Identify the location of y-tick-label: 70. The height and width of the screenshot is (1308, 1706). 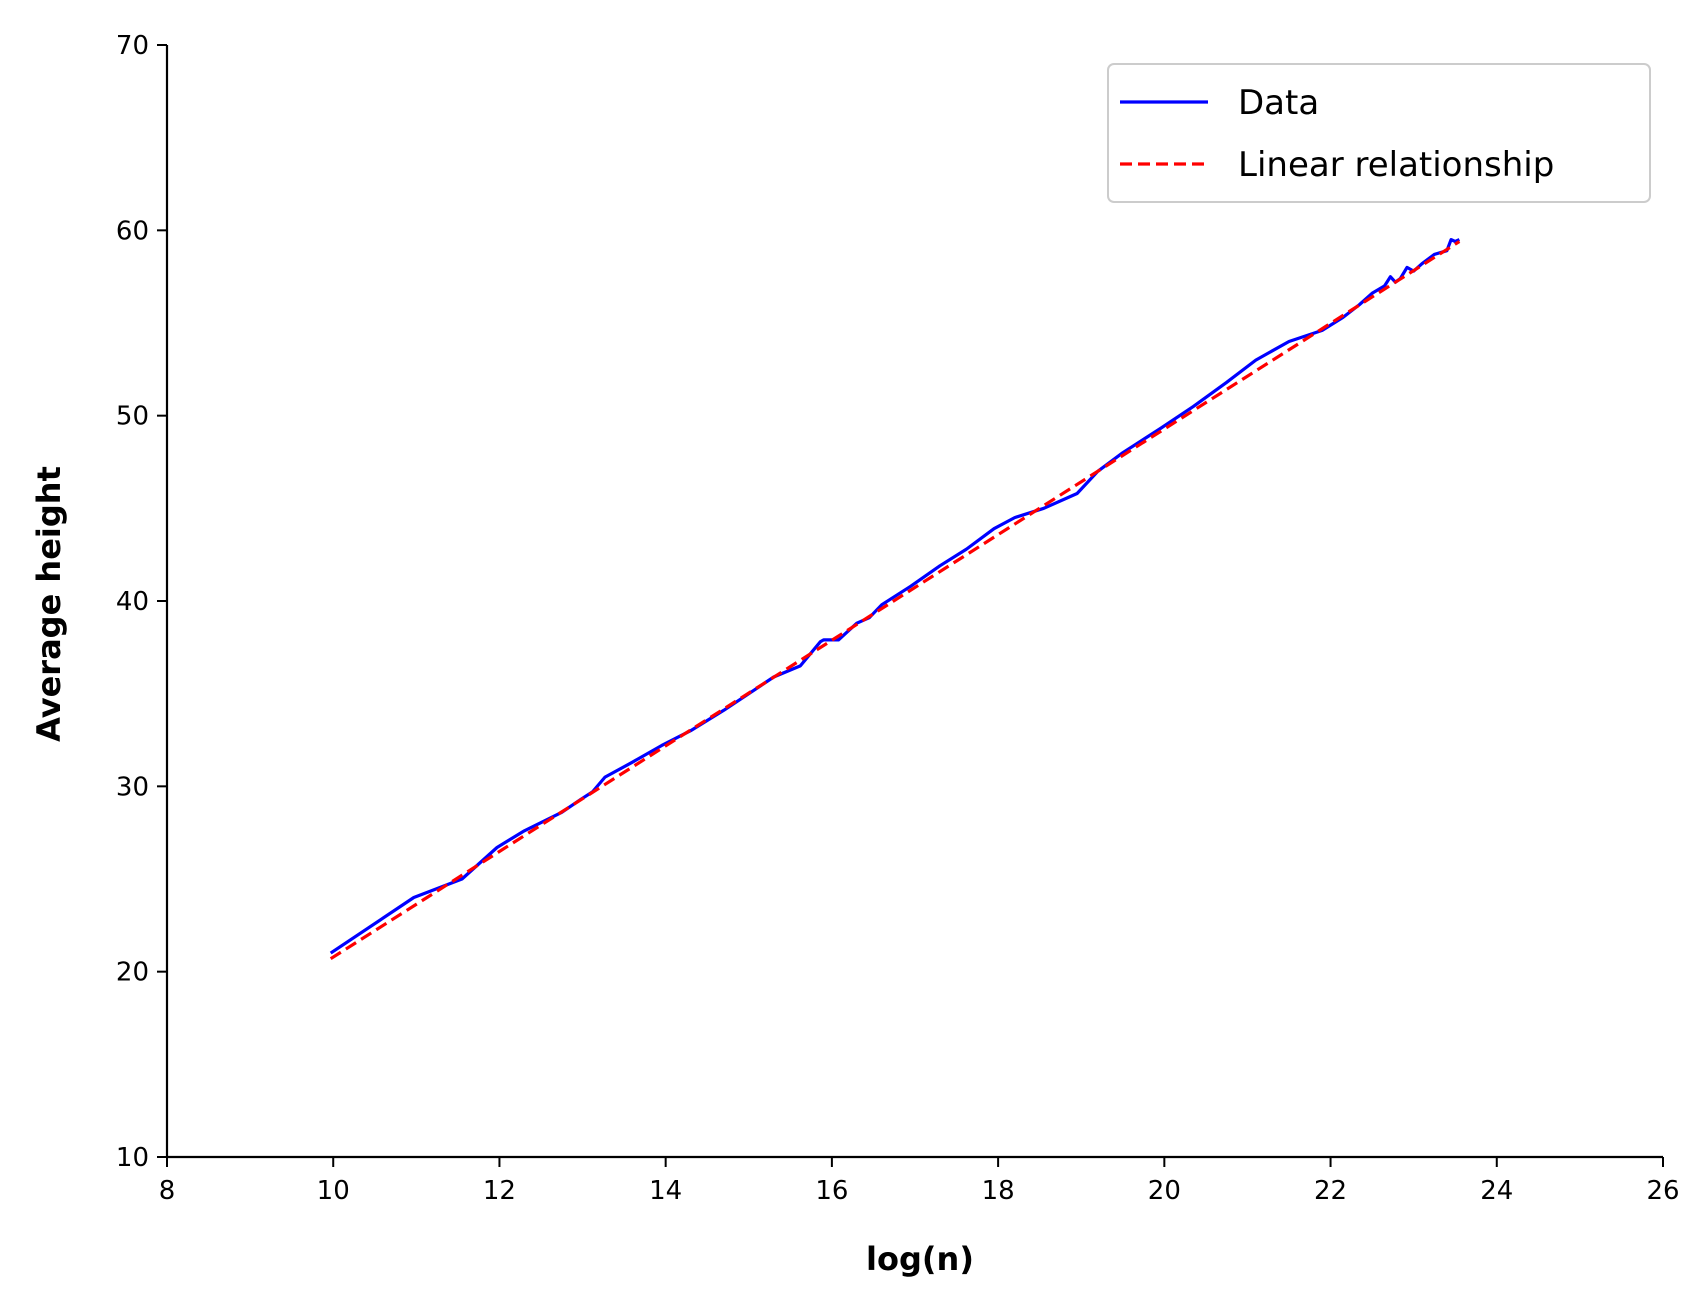
(132, 46).